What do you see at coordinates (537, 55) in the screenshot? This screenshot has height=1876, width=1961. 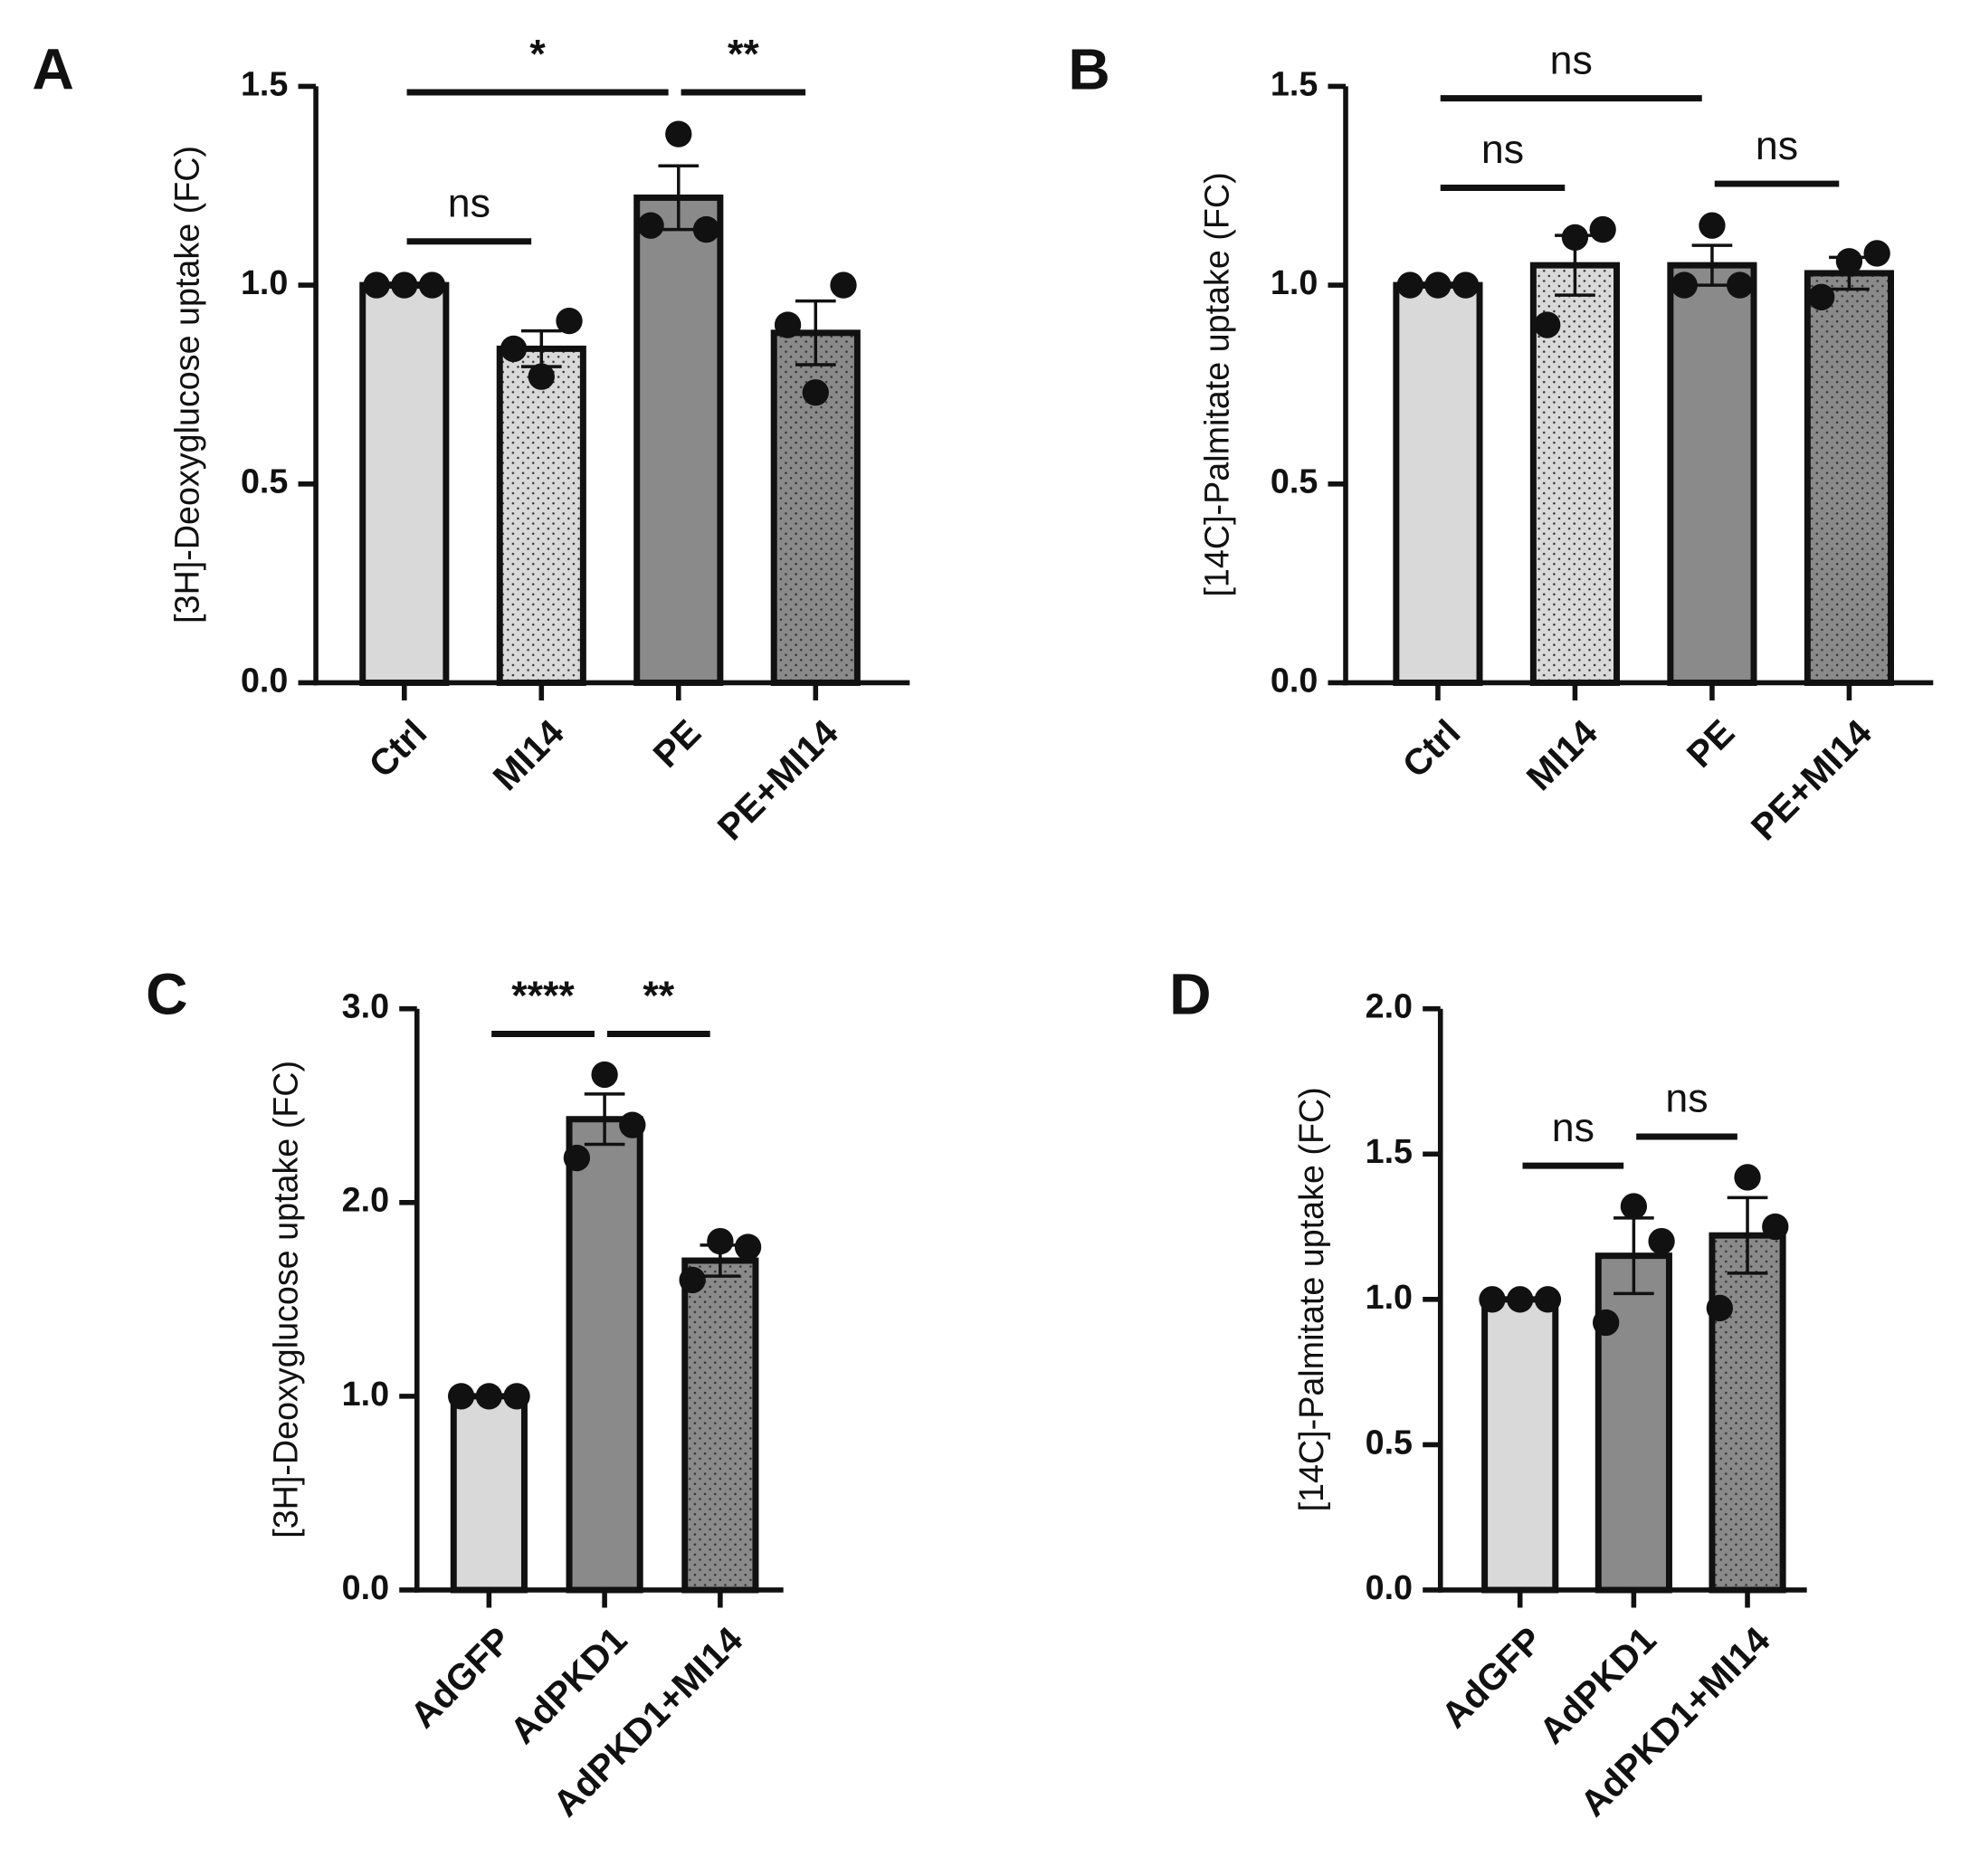 I see `significance-label: *` at bounding box center [537, 55].